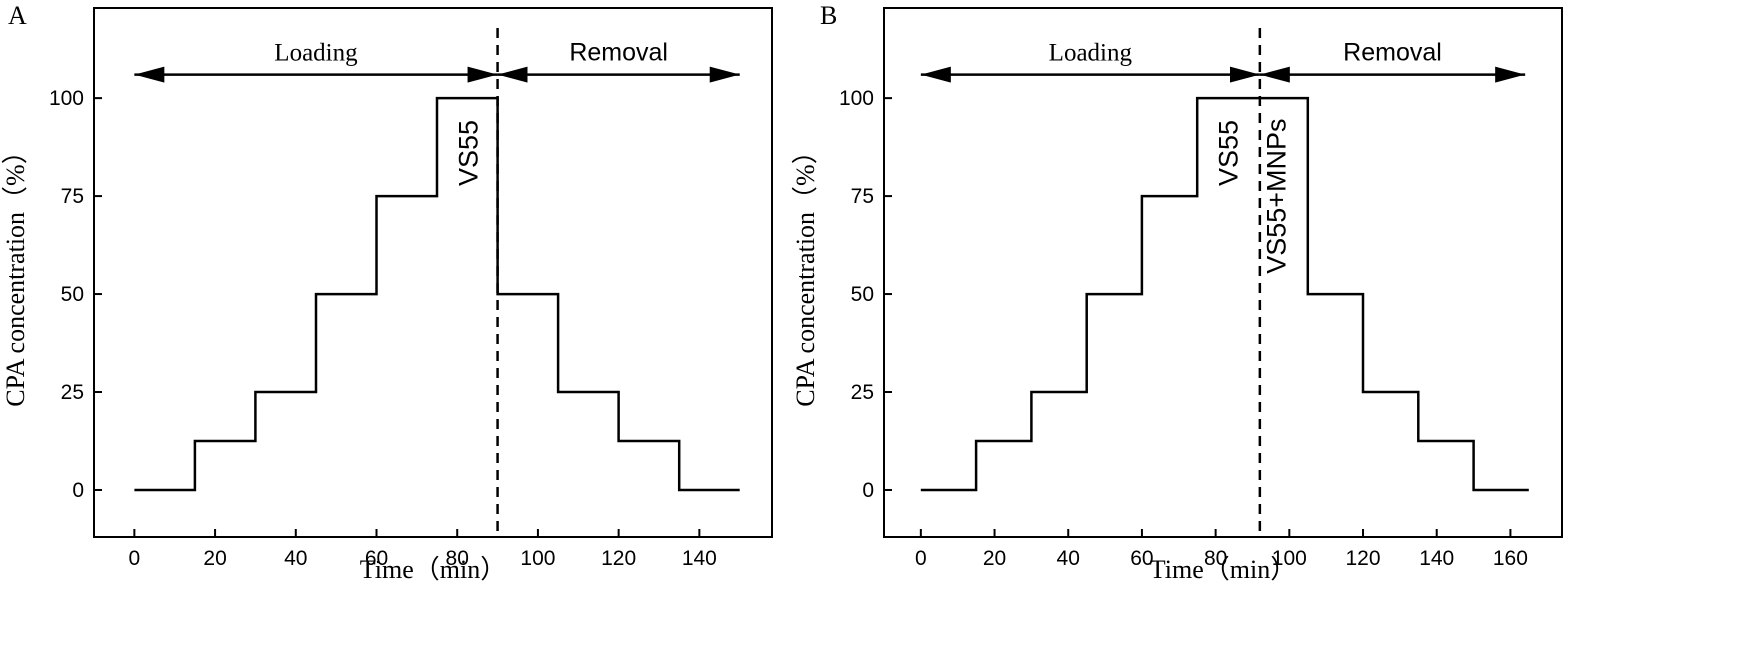 Image resolution: width=1750 pixels, height=649 pixels. Describe the element at coordinates (1277, 195) in the screenshot. I see `annotation-vs55-mnps: VS55+MNPs` at that location.